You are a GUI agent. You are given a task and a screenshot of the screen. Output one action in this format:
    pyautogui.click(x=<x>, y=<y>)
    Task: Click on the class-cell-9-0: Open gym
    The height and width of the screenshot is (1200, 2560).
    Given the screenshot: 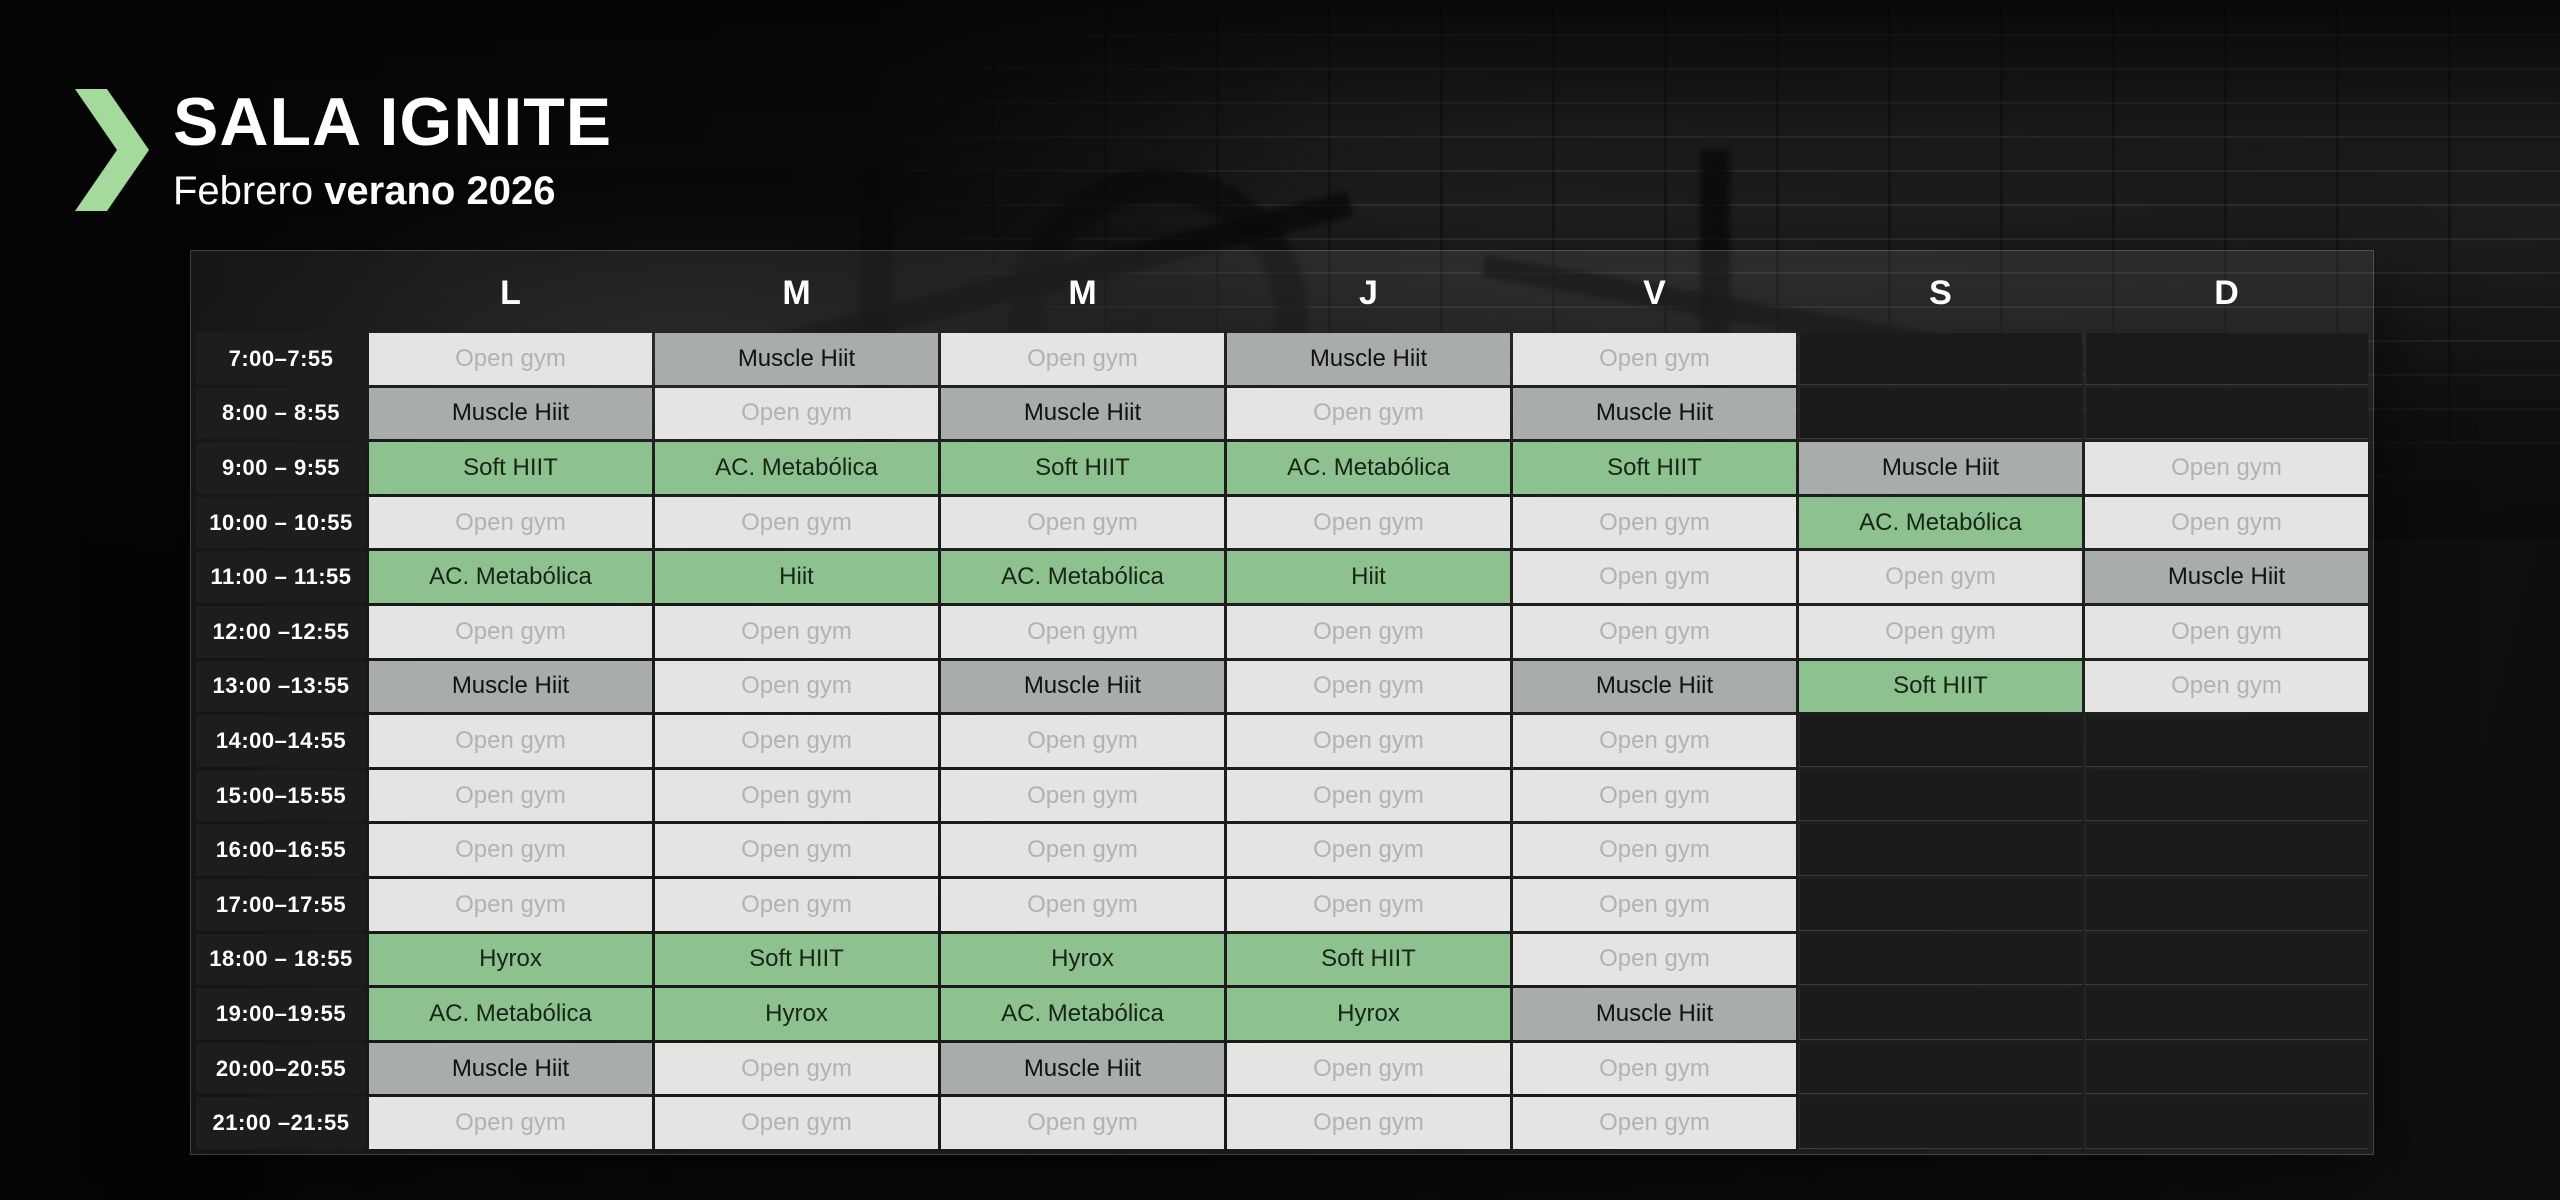 What is the action you would take?
    pyautogui.click(x=510, y=850)
    